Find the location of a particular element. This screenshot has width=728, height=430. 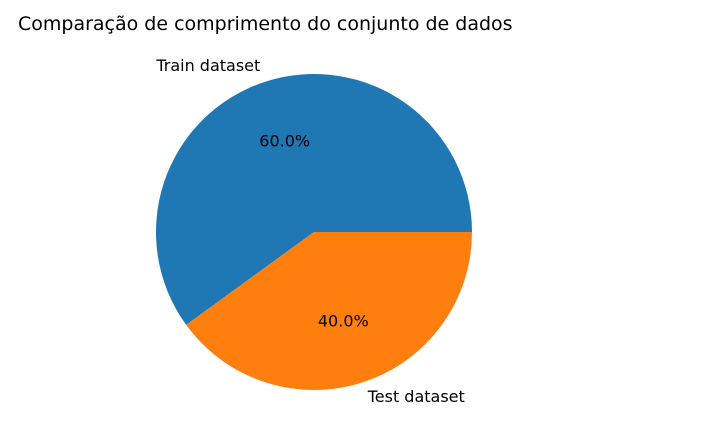

slice-label-test-dataset: Test dataset is located at coordinates (416, 396).